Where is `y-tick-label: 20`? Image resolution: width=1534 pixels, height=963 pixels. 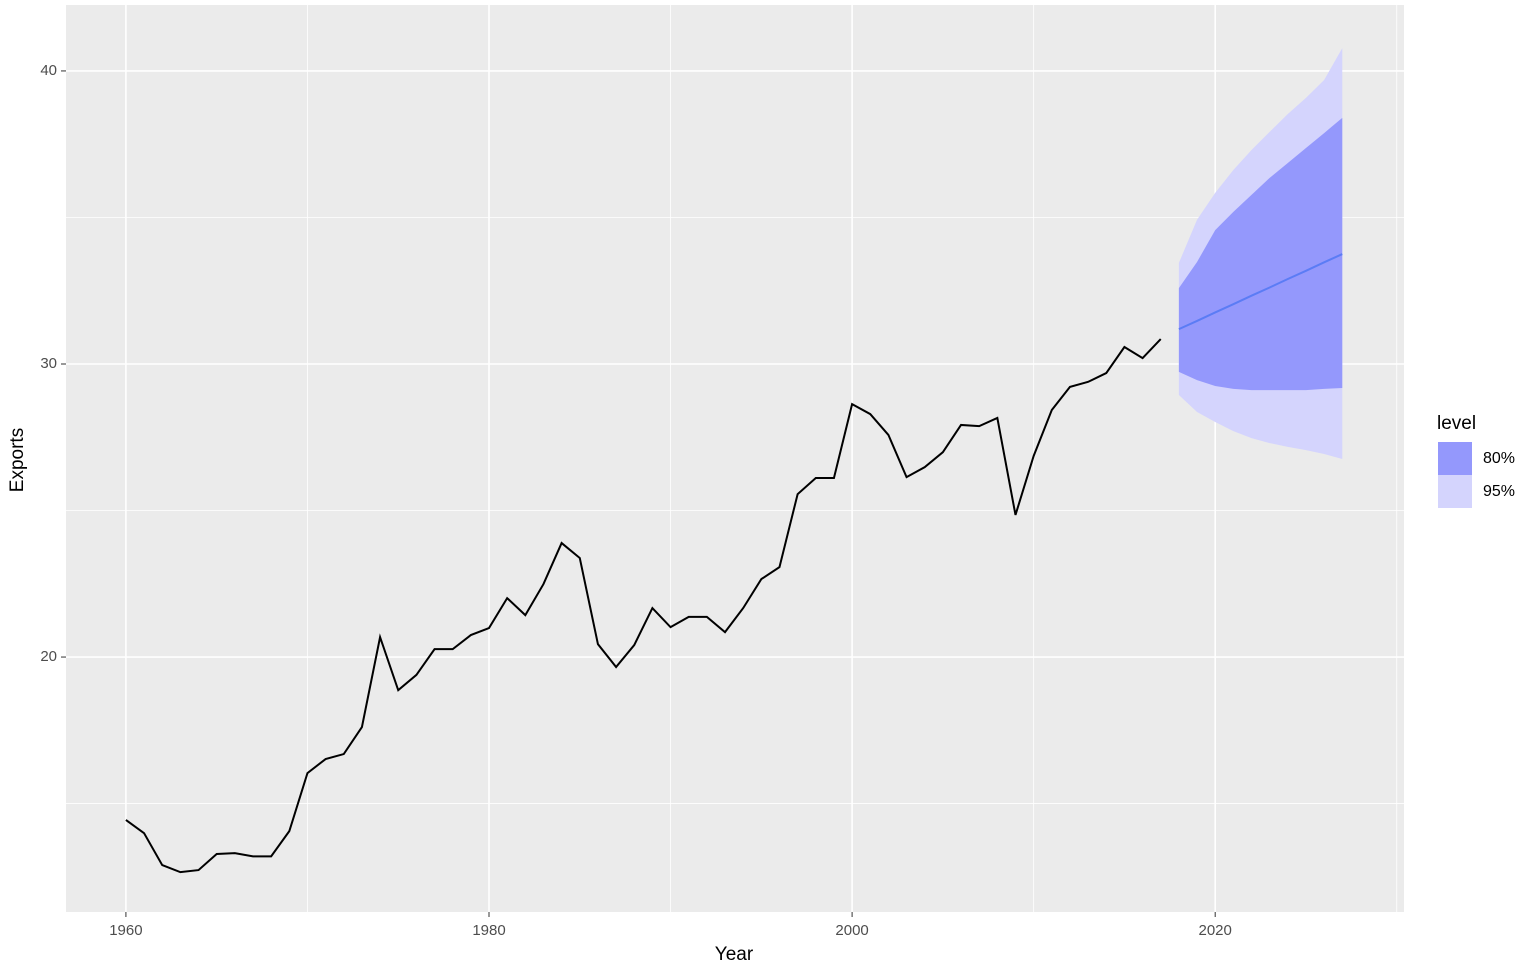 y-tick-label: 20 is located at coordinates (48, 656).